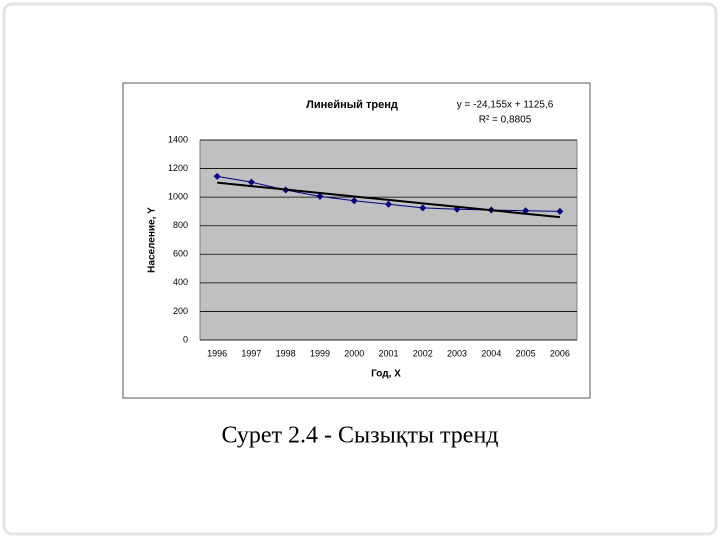 This screenshot has width=720, height=545. I want to click on x-tick-label: 2005, so click(526, 353).